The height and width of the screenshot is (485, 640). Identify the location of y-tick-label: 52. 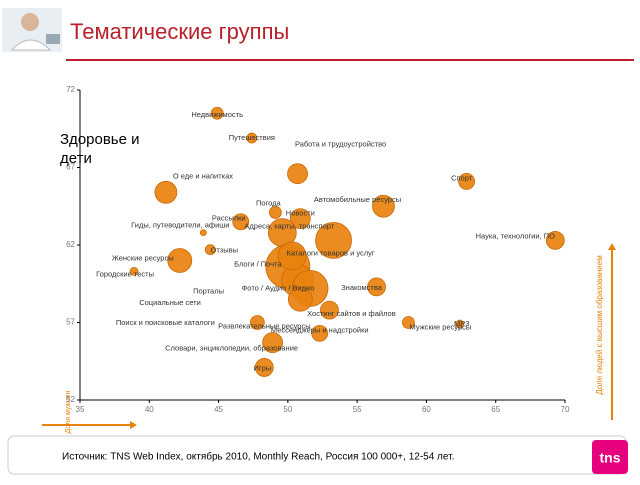
(70, 399).